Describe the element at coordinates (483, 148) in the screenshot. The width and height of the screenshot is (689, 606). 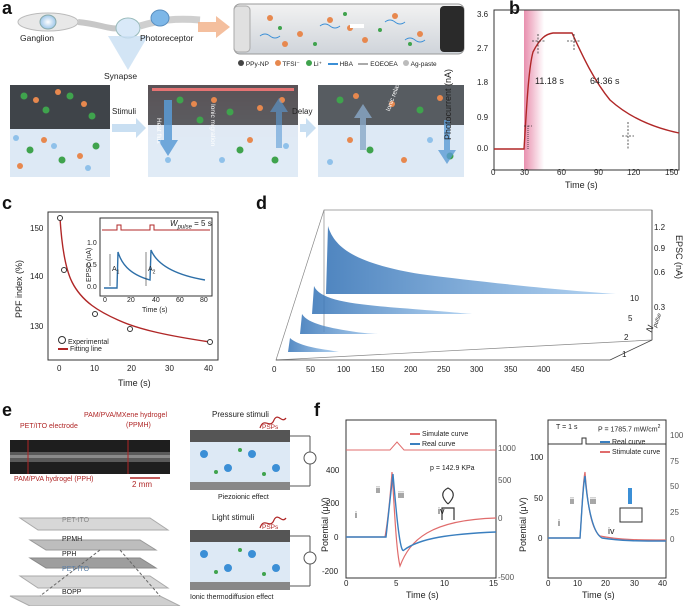
I see `b-ytick-0.0: 0.0` at that location.